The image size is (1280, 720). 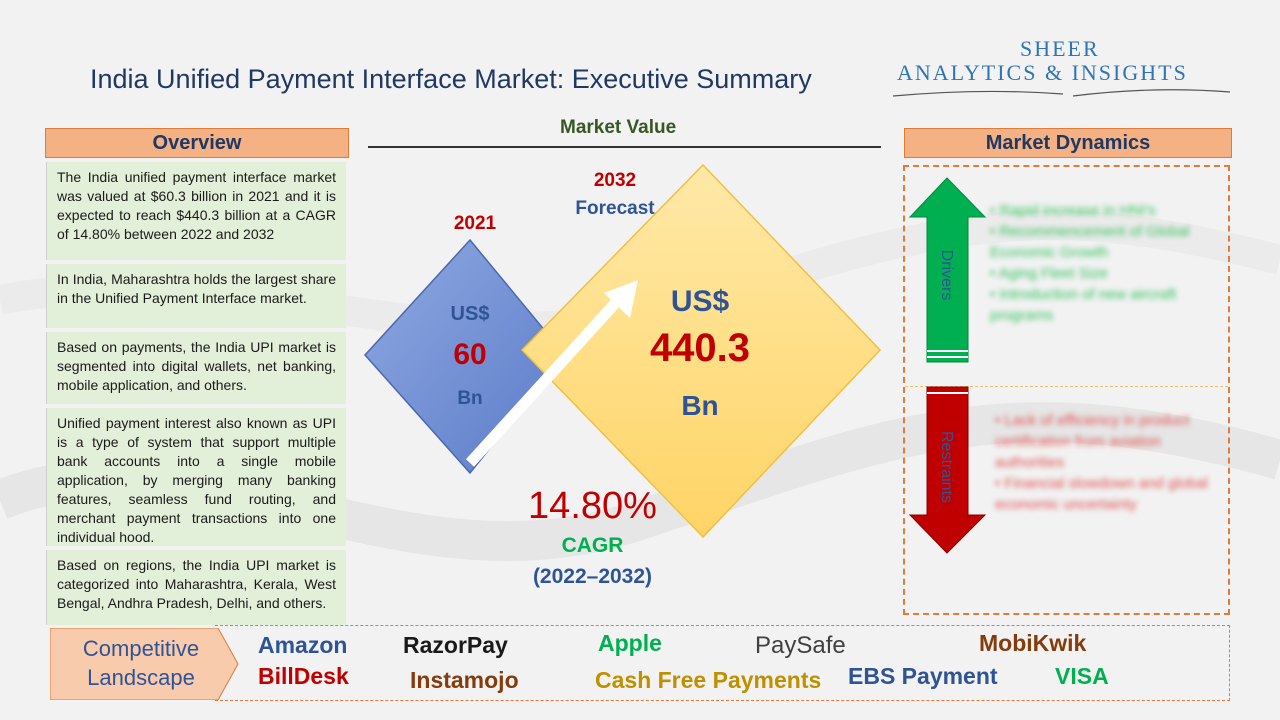 What do you see at coordinates (592, 506) in the screenshot?
I see `cagr-value: 14.80%` at bounding box center [592, 506].